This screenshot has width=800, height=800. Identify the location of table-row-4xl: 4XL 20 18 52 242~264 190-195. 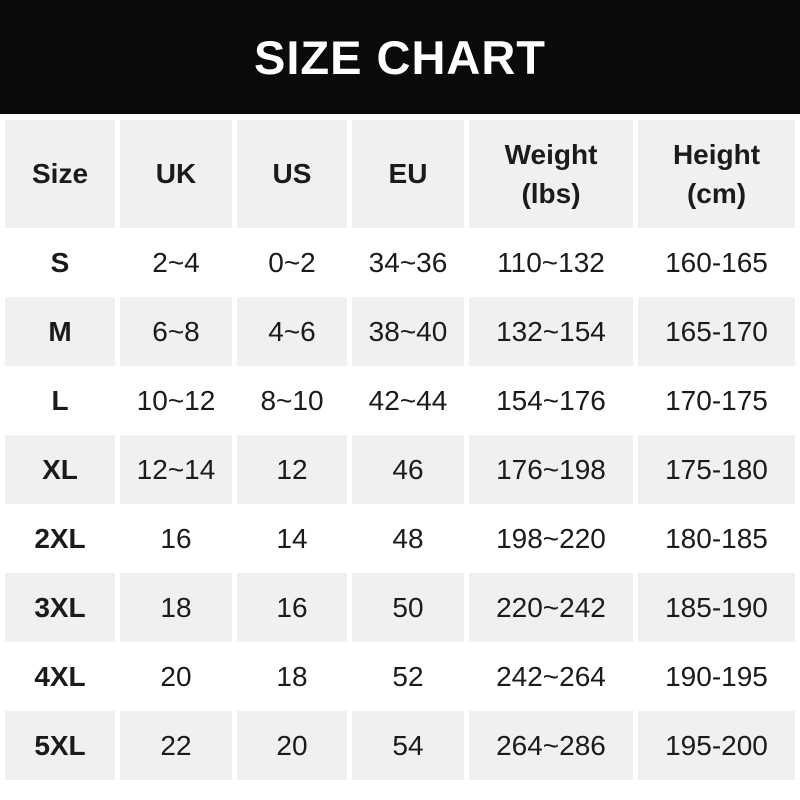
(400, 676).